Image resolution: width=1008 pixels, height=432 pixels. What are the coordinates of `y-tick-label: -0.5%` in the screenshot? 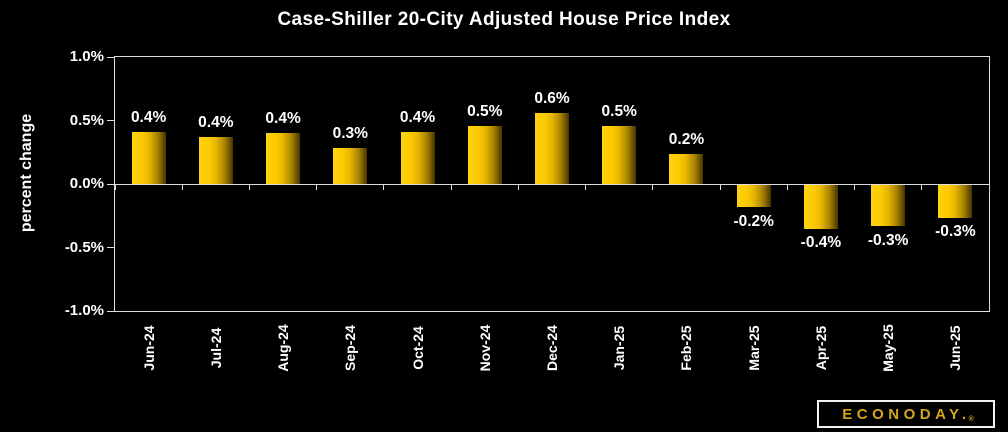 It's located at (84, 247).